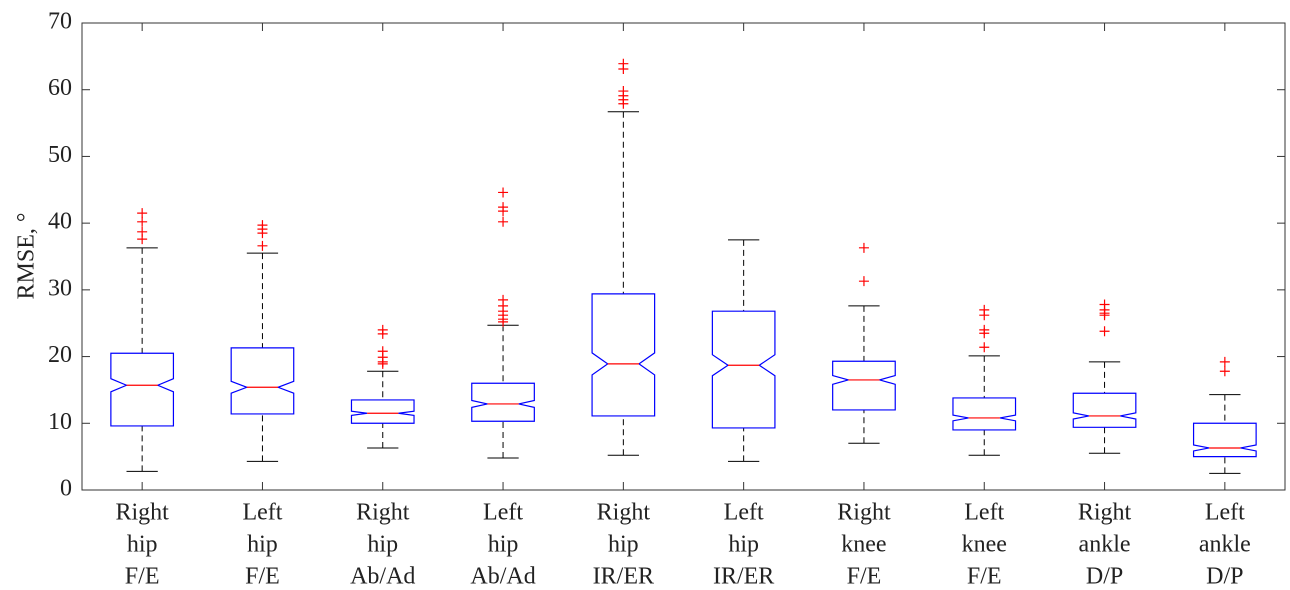 This screenshot has height=590, width=1290. What do you see at coordinates (60, 222) in the screenshot?
I see `y-tick-label: 40` at bounding box center [60, 222].